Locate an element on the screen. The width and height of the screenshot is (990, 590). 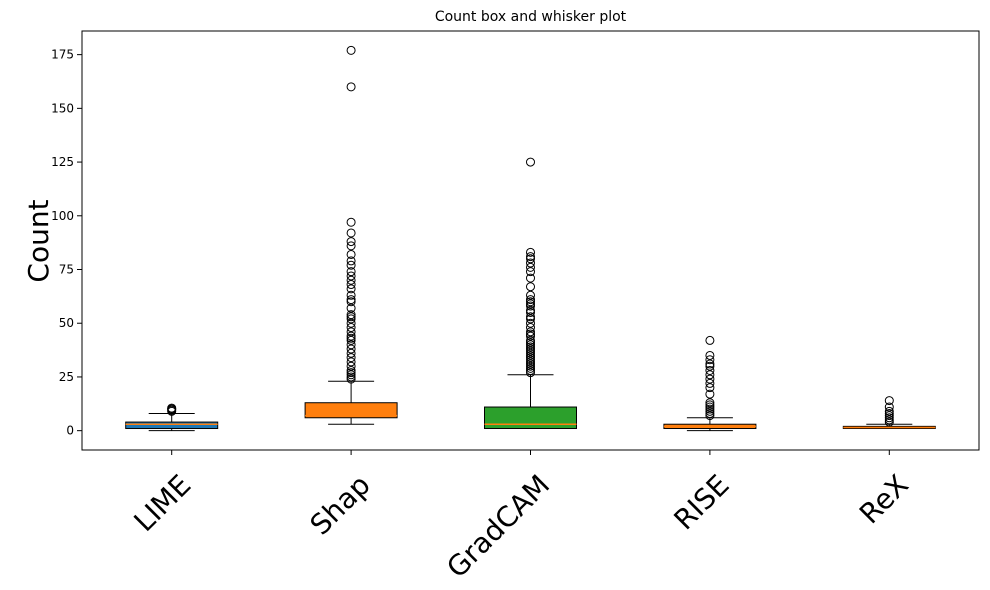
x-tick-label-rex: ReX is located at coordinates (884, 499).